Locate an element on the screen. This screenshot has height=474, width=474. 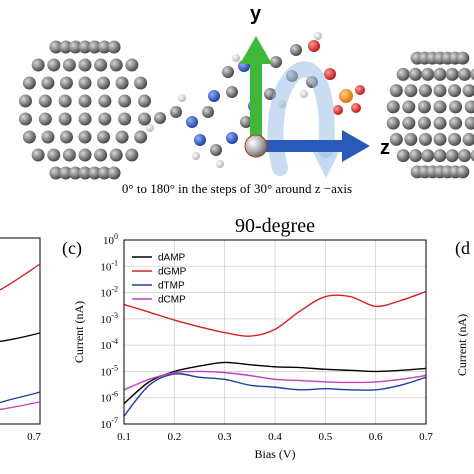
x-axis-label: Bias (V) is located at coordinates (275, 454).